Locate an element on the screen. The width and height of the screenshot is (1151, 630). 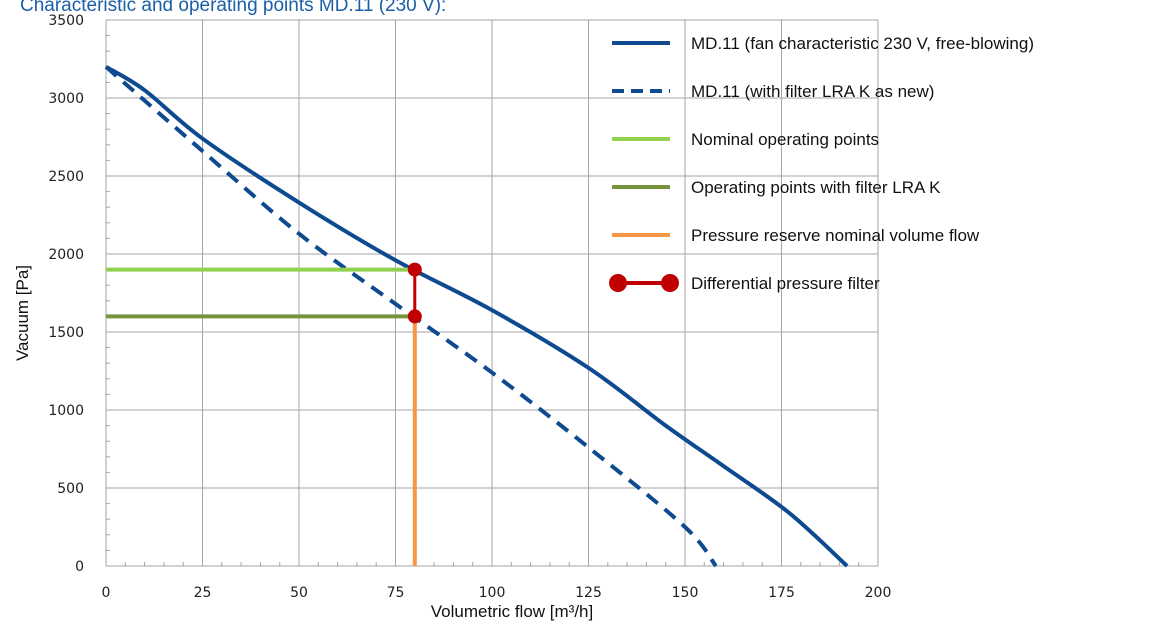
legend-item-differential-pressure-filter: Differential pressure filter is located at coordinates (744, 283).